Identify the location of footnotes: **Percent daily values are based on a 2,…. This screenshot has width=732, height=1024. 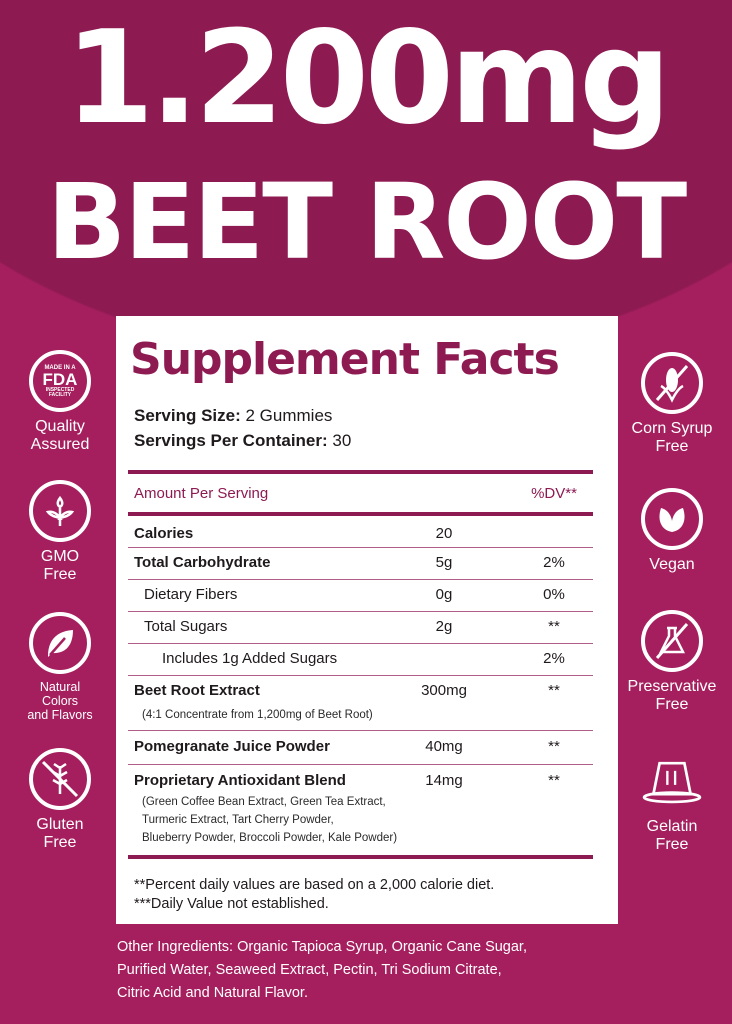
(314, 894).